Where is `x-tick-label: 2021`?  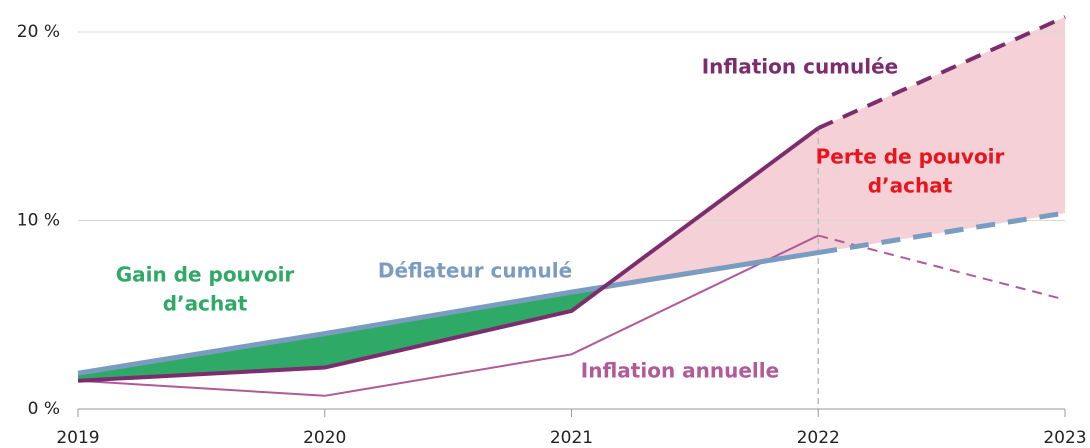
x-tick-label: 2021 is located at coordinates (571, 438).